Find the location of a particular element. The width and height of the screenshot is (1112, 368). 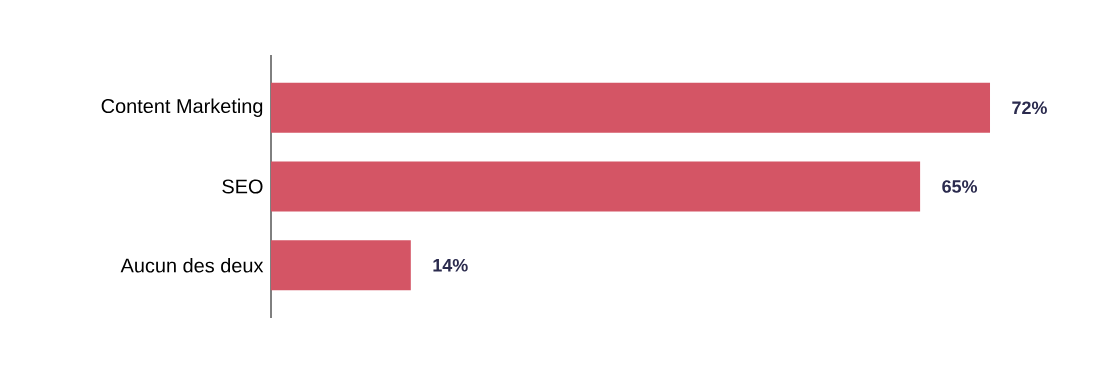

y-tick-label: Aucun des deux is located at coordinates (192, 265).